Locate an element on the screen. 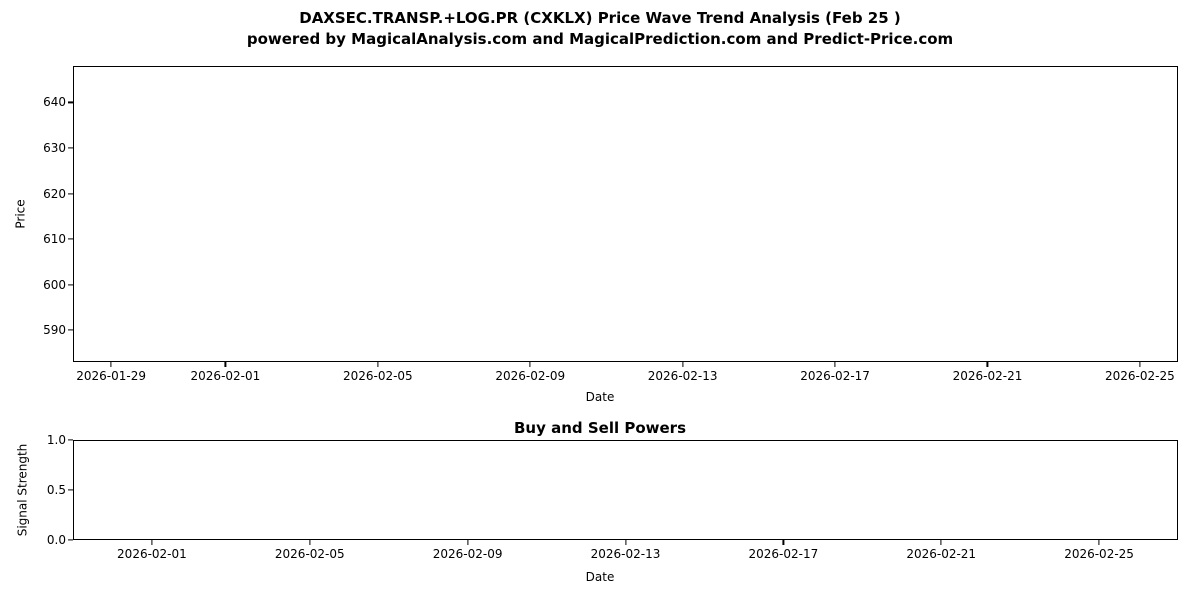 The height and width of the screenshot is (600, 1200). price-ytick-label: 640 is located at coordinates (54, 102).